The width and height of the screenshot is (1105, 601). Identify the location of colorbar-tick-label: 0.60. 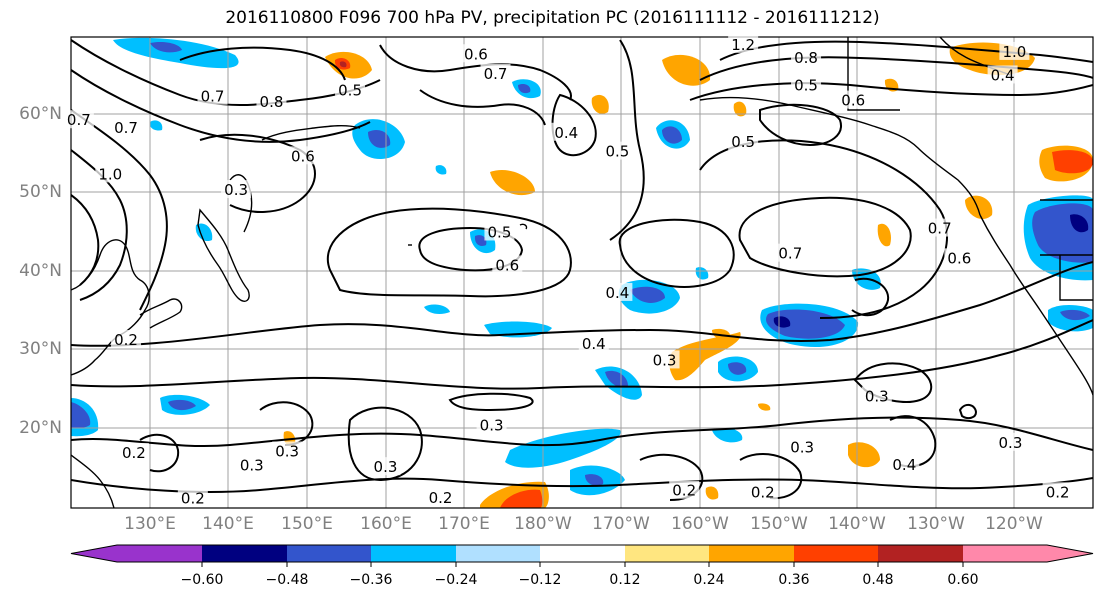
(963, 580).